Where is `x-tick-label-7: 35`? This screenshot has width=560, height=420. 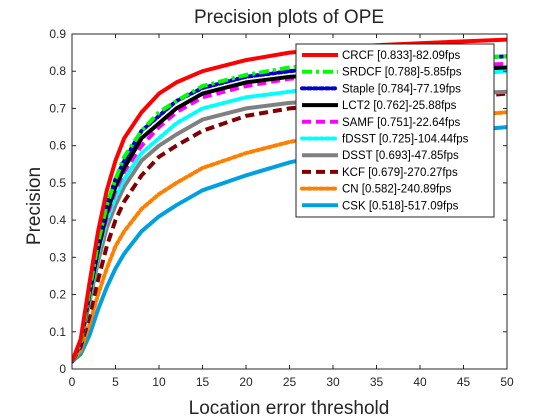 x-tick-label-7: 35 is located at coordinates (377, 382).